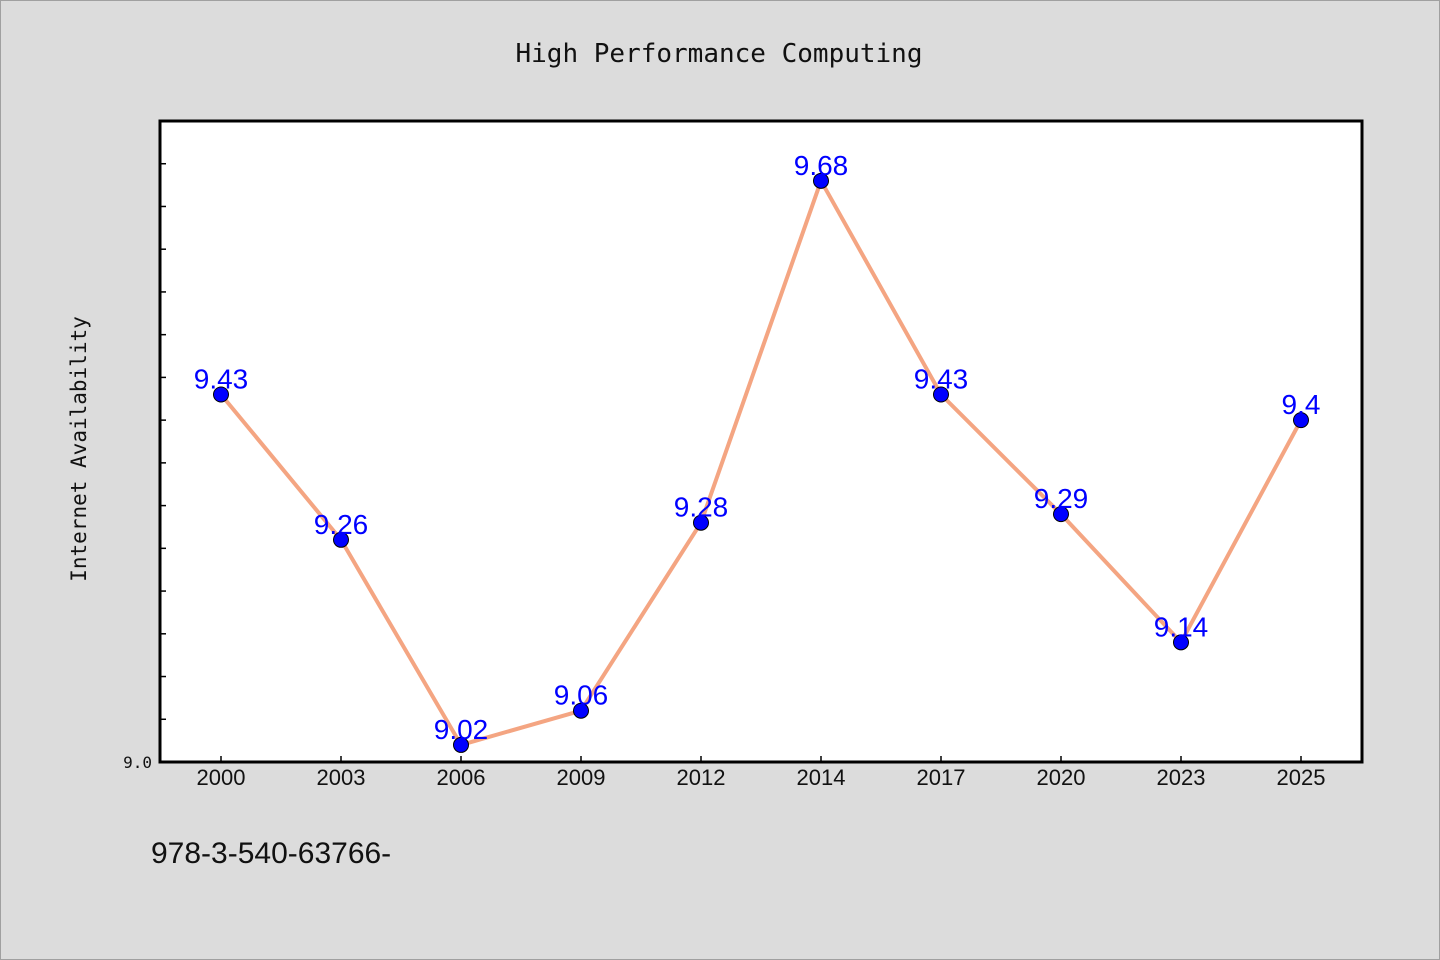 The image size is (1440, 960). I want to click on x-tick-label: 2003, so click(341, 777).